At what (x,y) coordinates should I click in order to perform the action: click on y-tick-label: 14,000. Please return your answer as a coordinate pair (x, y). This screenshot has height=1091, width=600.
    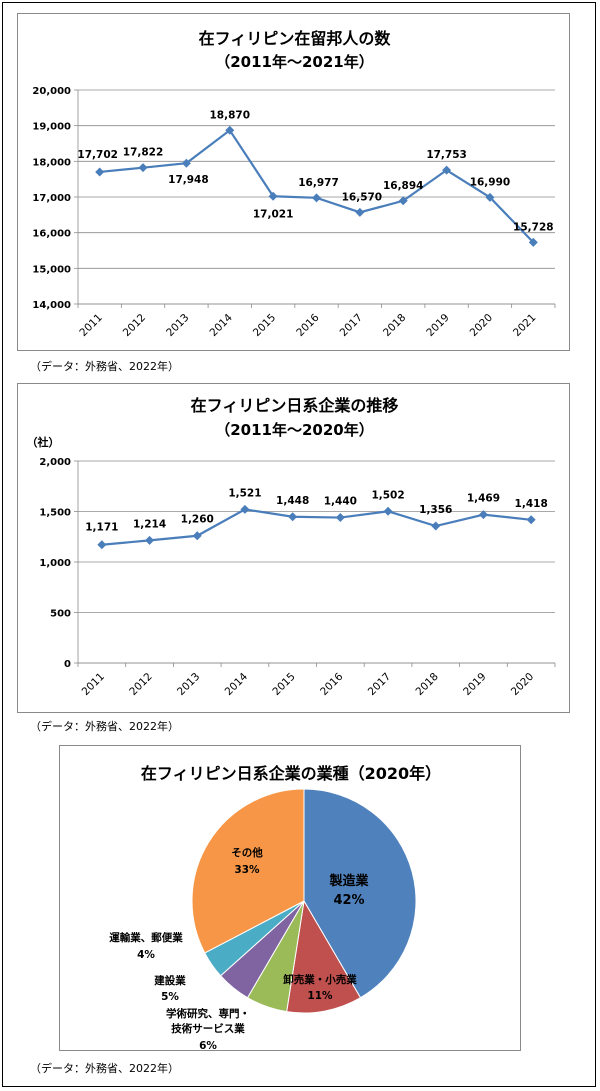
    Looking at the image, I should click on (51, 305).